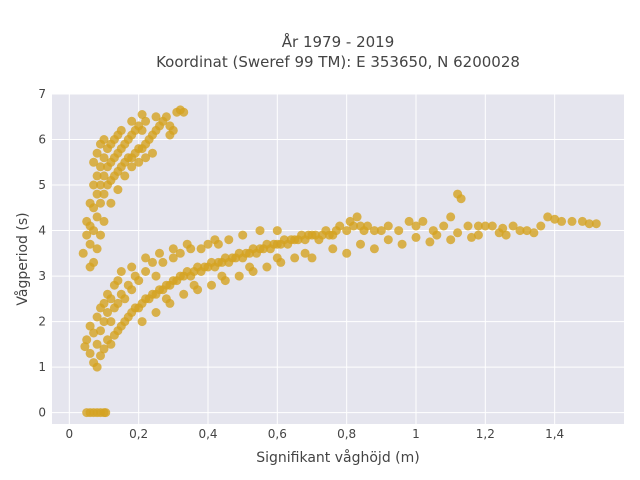 The image size is (640, 480). I want to click on x-tick-label: 1, so click(416, 434).